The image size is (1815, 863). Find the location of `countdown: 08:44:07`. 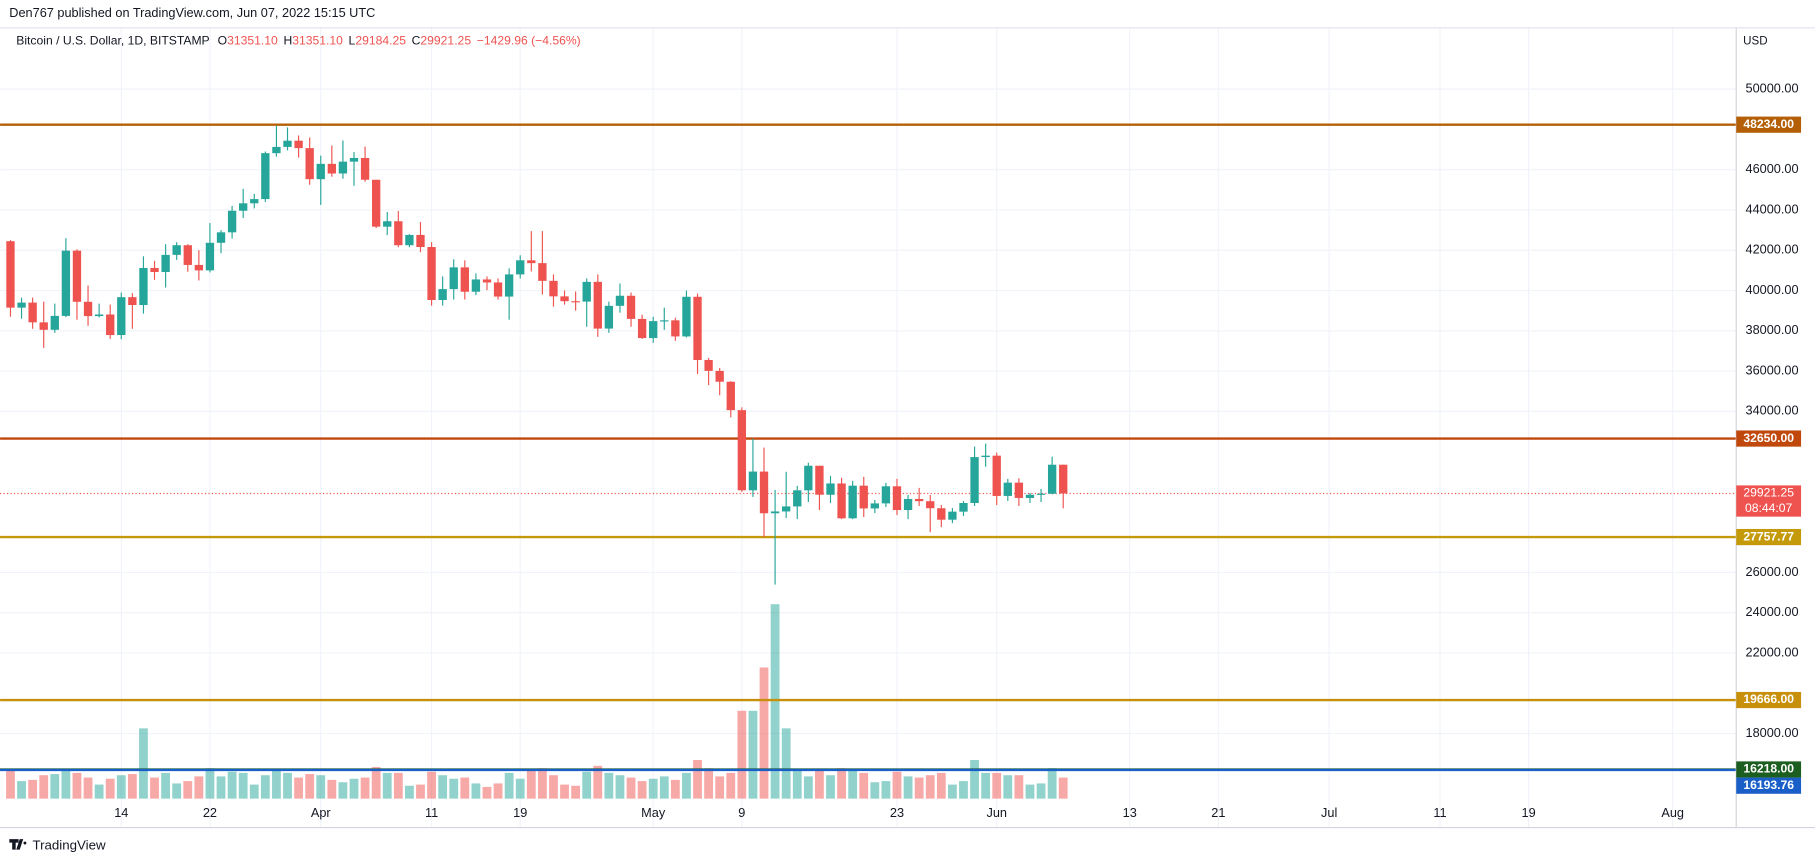

countdown: 08:44:07 is located at coordinates (1769, 508).